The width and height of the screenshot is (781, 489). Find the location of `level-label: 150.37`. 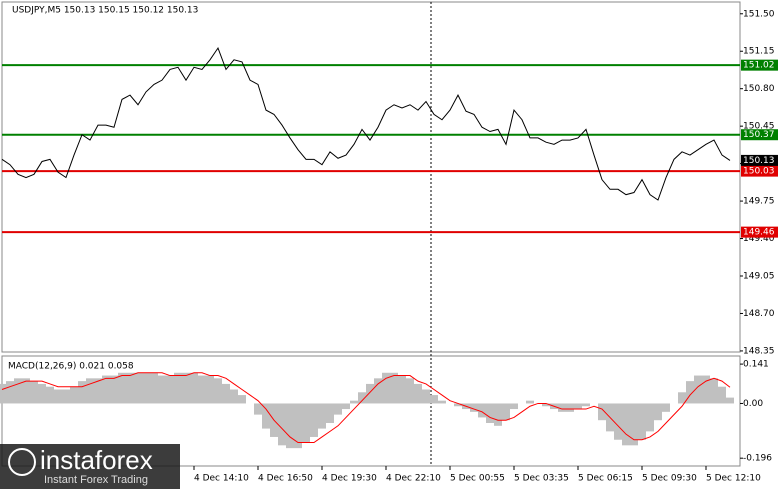

level-label: 150.37 is located at coordinates (759, 135).